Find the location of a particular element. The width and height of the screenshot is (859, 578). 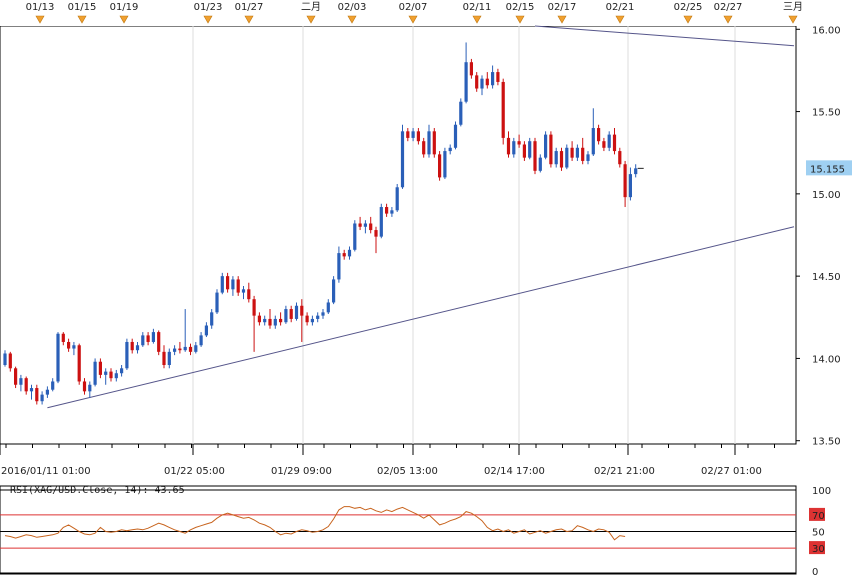

time-tick-label: 01/22 05:00 is located at coordinates (194, 471).